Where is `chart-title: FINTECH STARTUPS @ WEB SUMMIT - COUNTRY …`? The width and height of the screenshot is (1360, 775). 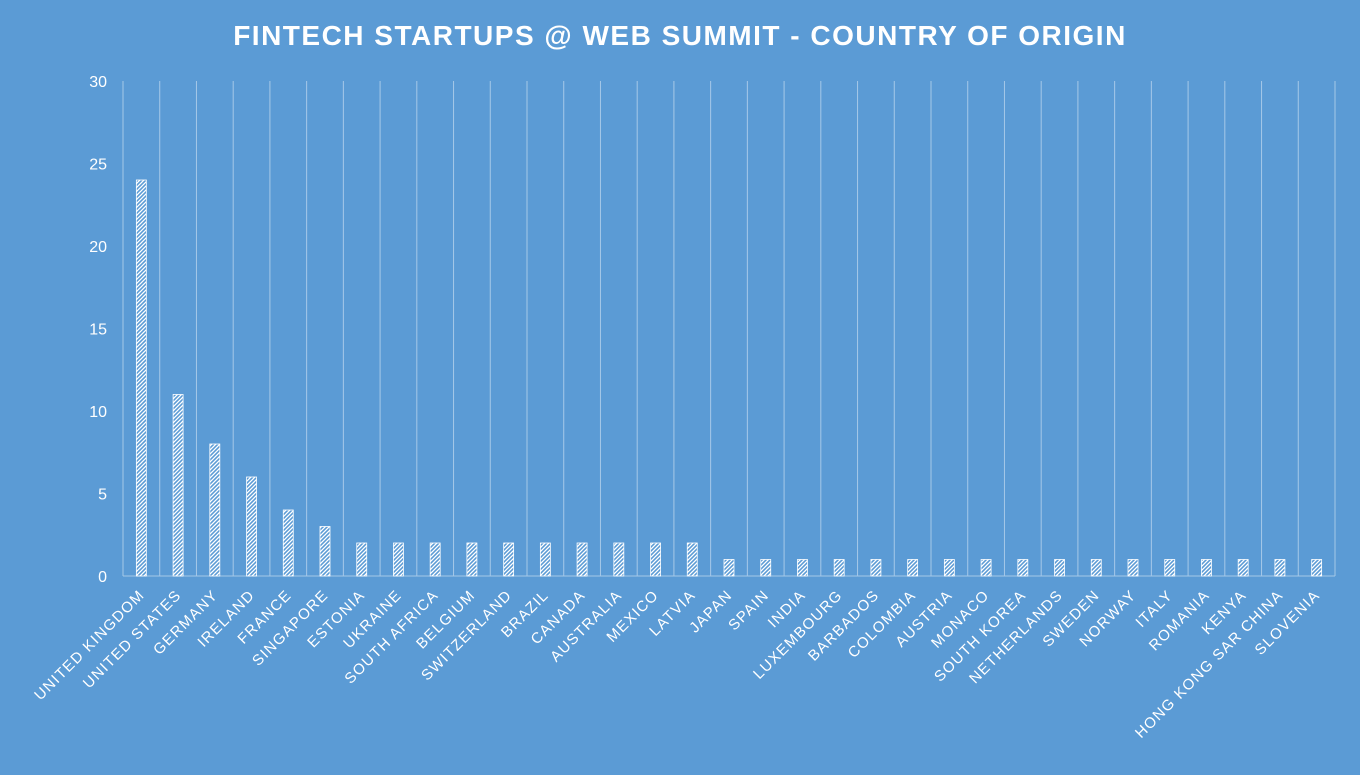 chart-title: FINTECH STARTUPS @ WEB SUMMIT - COUNTRY … is located at coordinates (680, 35).